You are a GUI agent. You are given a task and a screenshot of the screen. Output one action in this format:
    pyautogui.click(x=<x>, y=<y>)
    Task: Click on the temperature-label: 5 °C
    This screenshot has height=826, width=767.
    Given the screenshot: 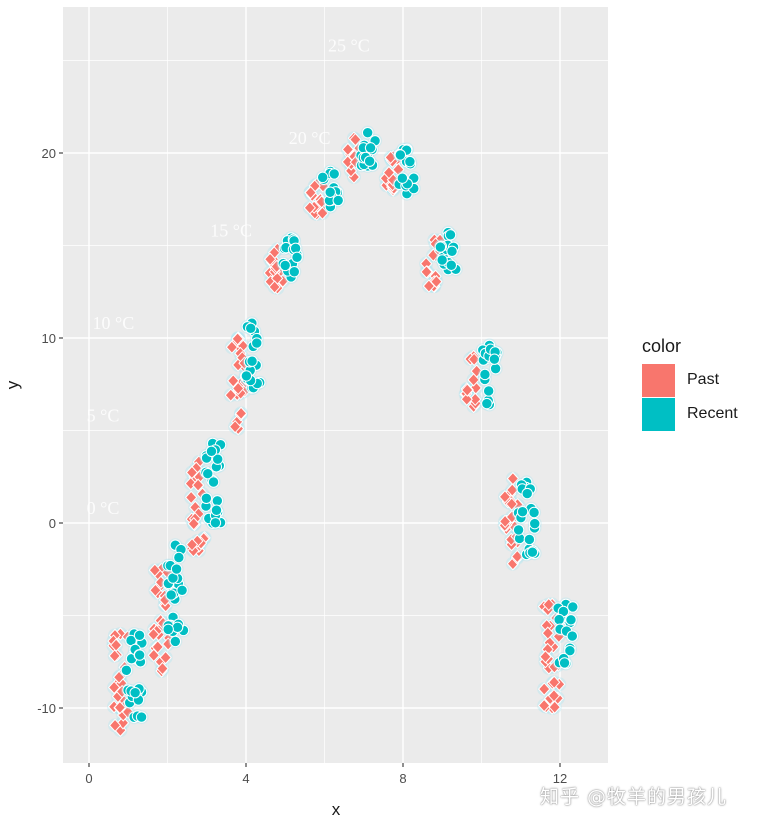 What is the action you would take?
    pyautogui.click(x=103, y=416)
    